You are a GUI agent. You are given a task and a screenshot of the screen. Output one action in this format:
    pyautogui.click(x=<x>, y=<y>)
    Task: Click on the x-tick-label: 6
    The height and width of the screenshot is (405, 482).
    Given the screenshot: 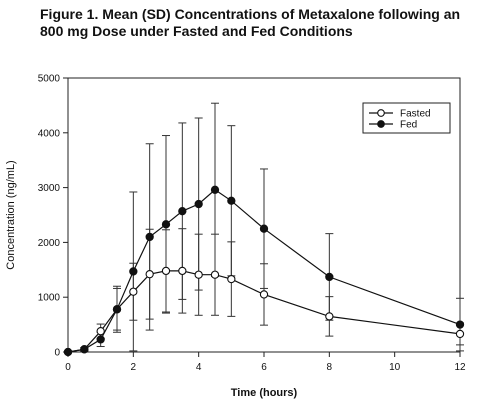 What is the action you would take?
    pyautogui.click(x=264, y=367)
    